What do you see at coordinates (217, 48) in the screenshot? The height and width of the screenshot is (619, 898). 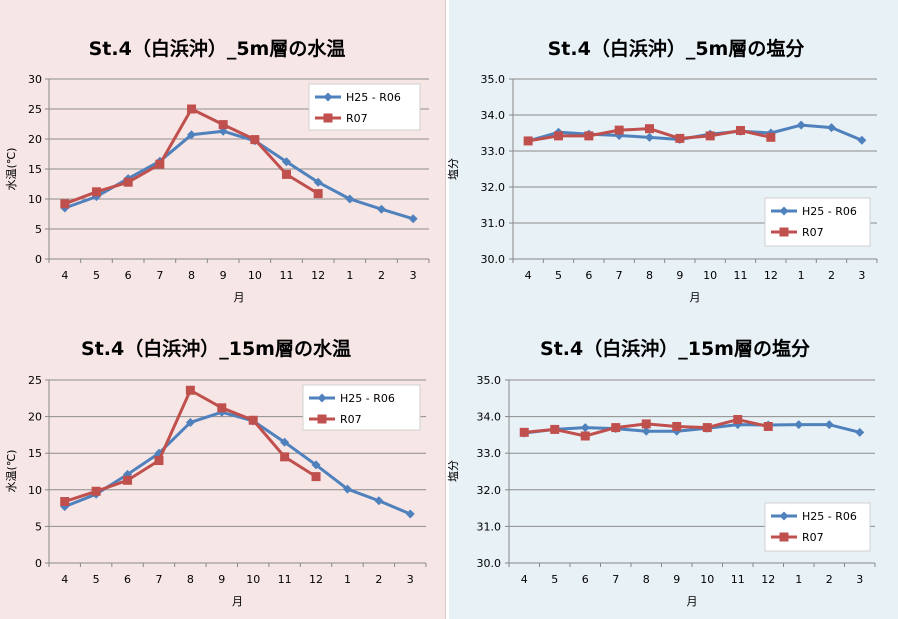 I see `chart-title: St.4（白浜沖）_5m層の水温` at bounding box center [217, 48].